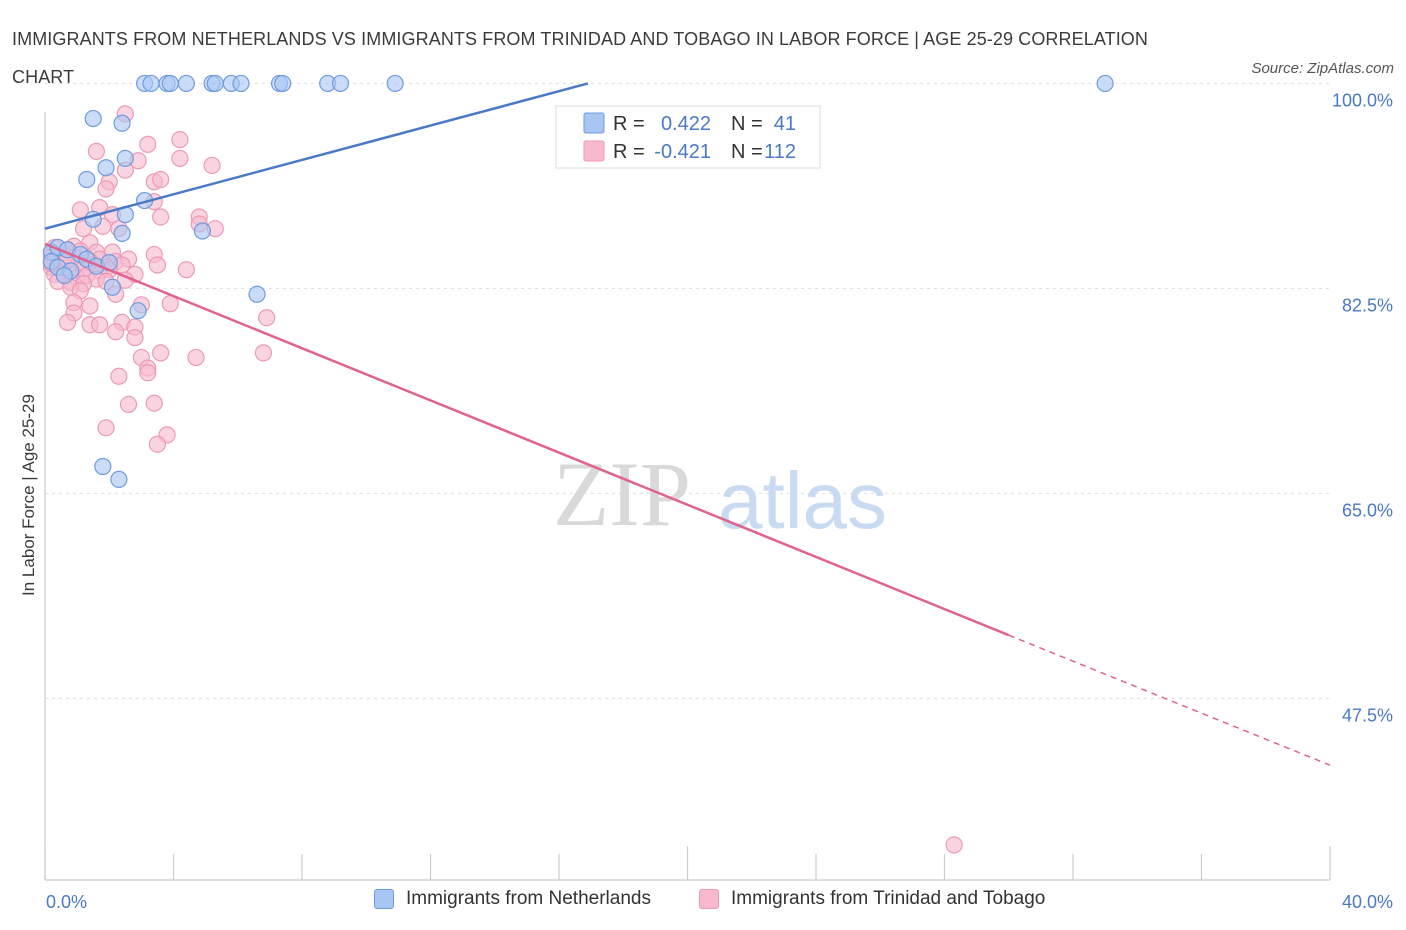 This screenshot has width=1406, height=930. Describe the element at coordinates (28, 495) in the screenshot. I see `y-axis-label: In Labor Force | Age 25-29` at that location.